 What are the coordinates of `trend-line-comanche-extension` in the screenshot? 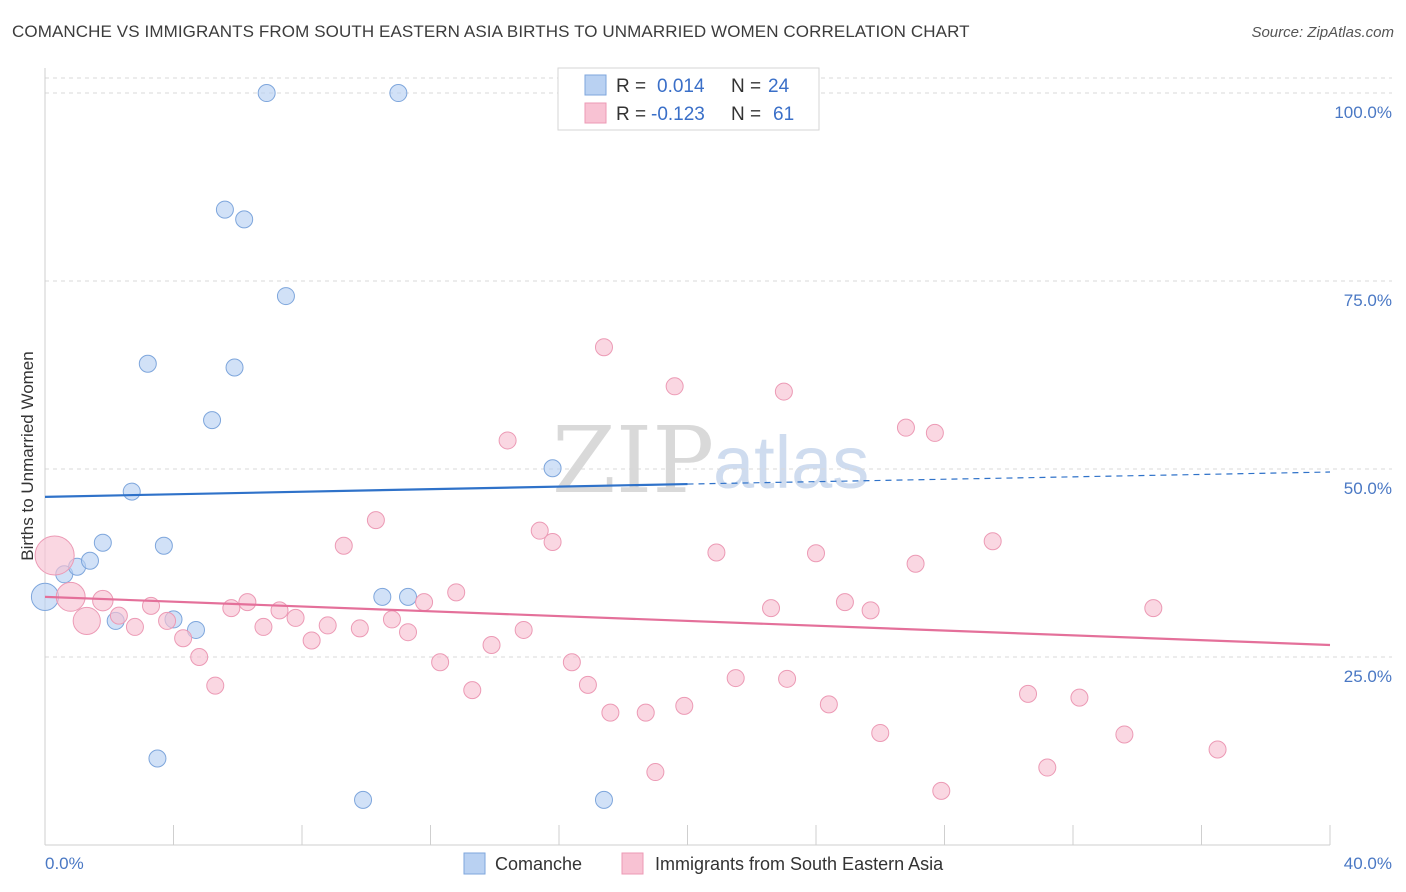 It's located at (1009, 478).